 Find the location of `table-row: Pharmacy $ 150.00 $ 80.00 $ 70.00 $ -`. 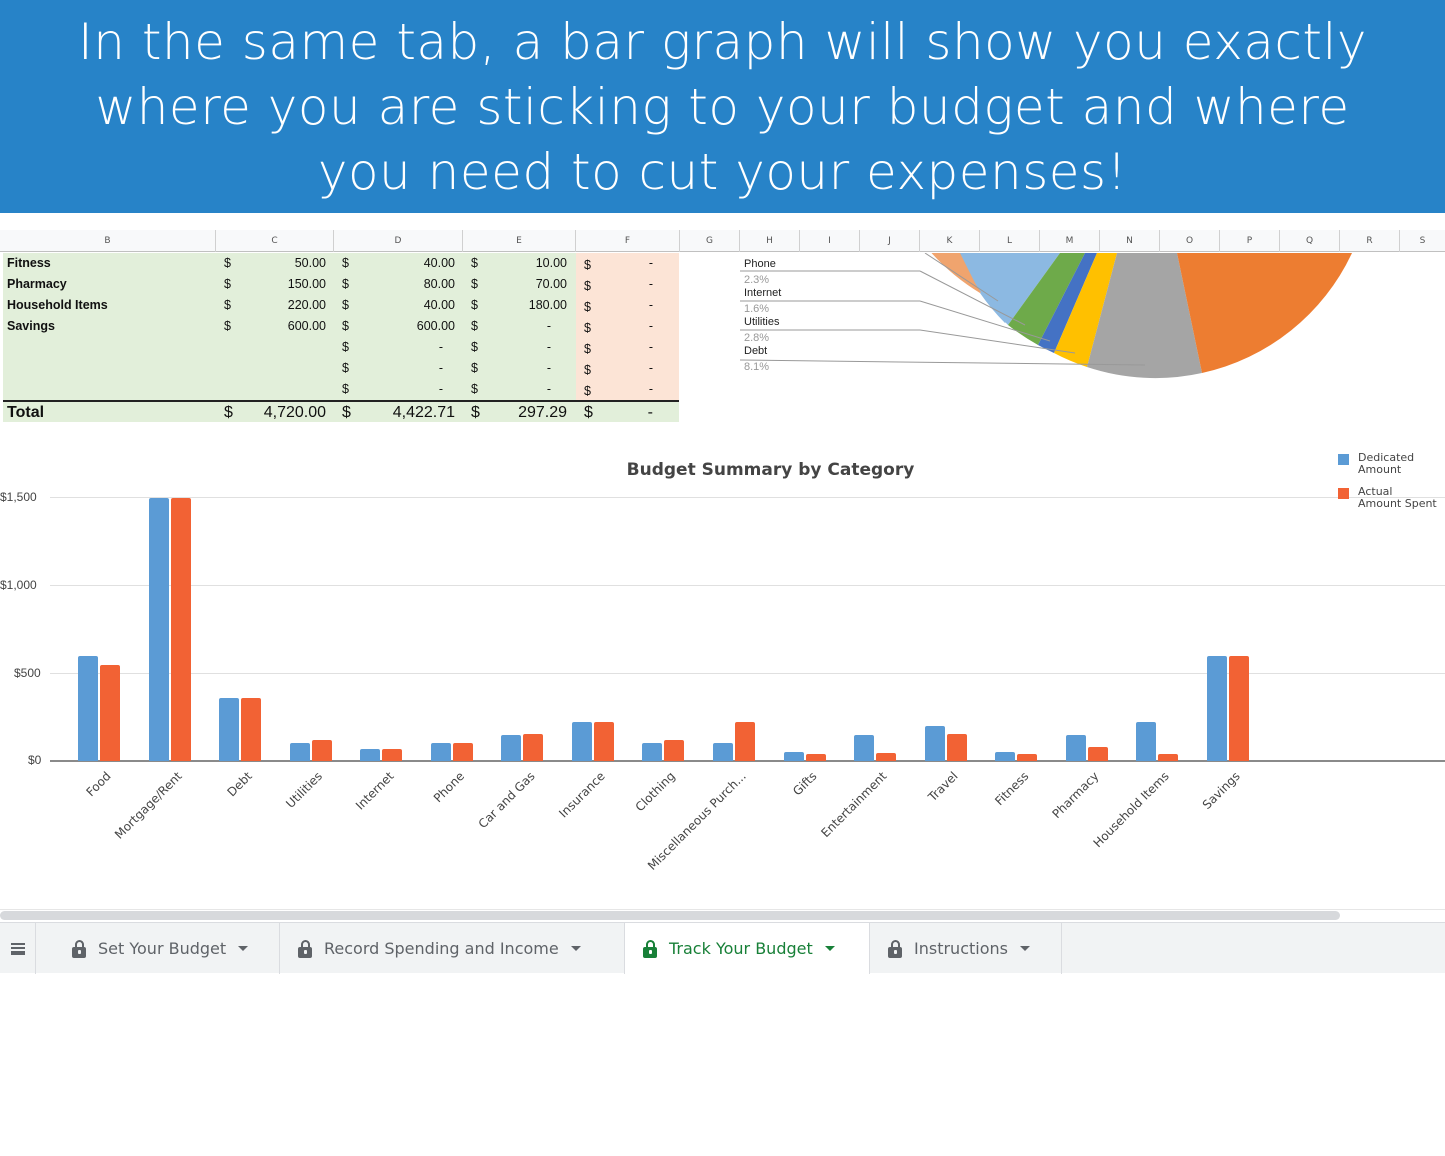

table-row: Pharmacy $ 150.00 $ 80.00 $ 70.00 $ - is located at coordinates (341, 284).